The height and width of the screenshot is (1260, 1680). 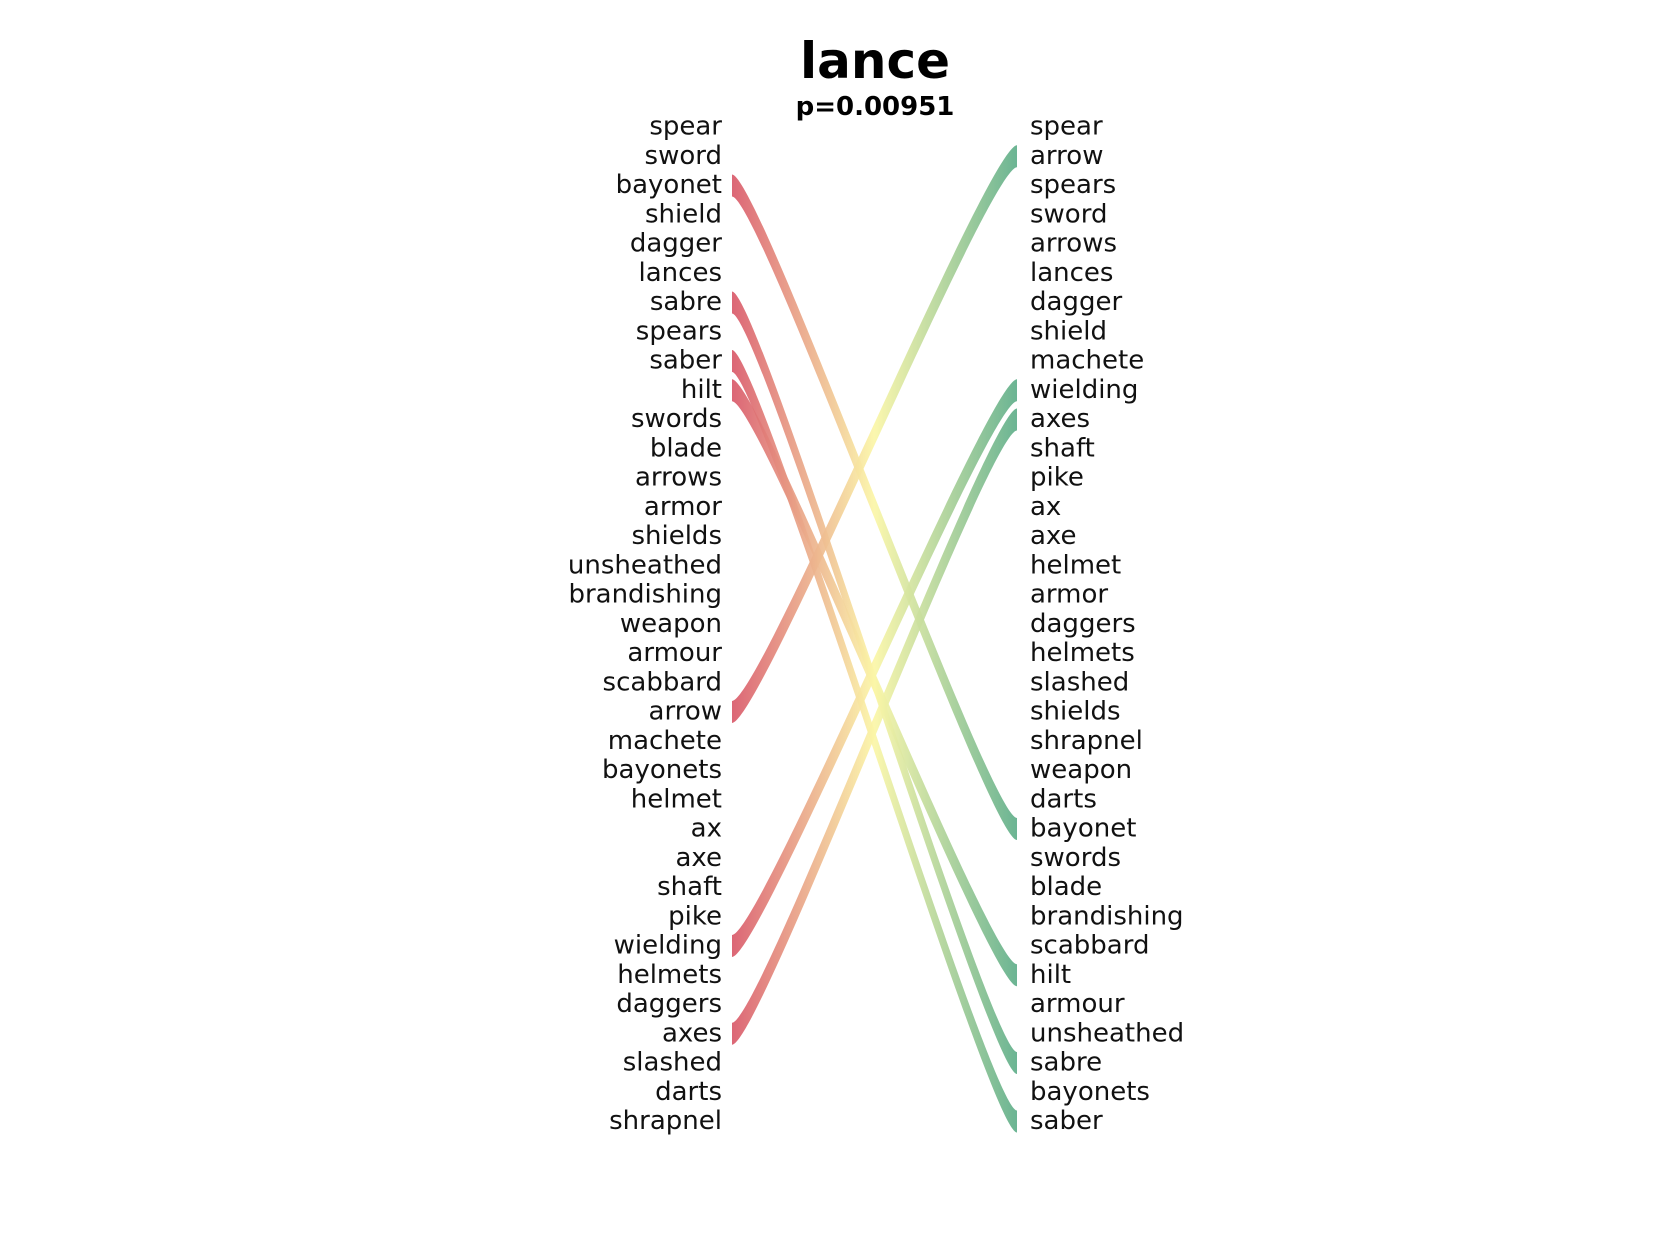 I want to click on right-word-brandishing: brandishing, so click(x=1107, y=916).